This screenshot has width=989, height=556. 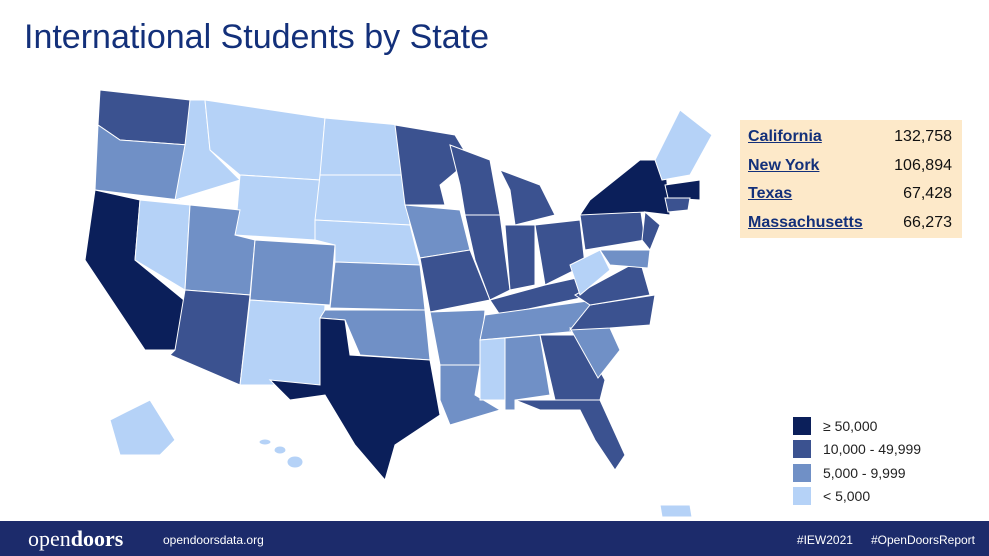 I want to click on brand: opendoors, so click(x=75, y=539).